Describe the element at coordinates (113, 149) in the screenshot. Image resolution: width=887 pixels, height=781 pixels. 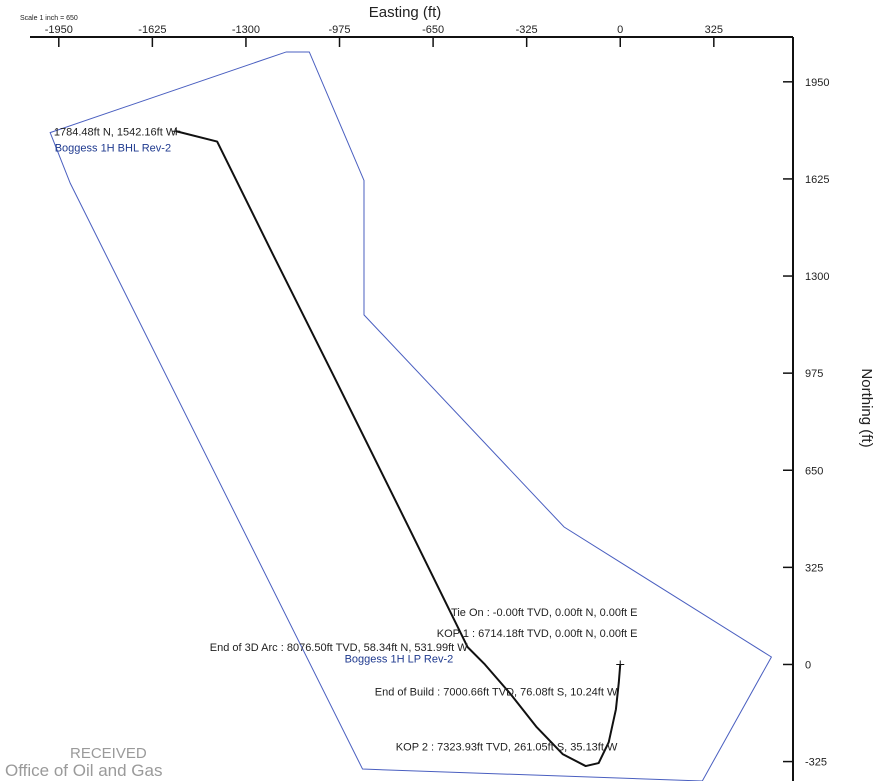
I see `annotation-label: Boggess 1H BHL Rev-2` at that location.